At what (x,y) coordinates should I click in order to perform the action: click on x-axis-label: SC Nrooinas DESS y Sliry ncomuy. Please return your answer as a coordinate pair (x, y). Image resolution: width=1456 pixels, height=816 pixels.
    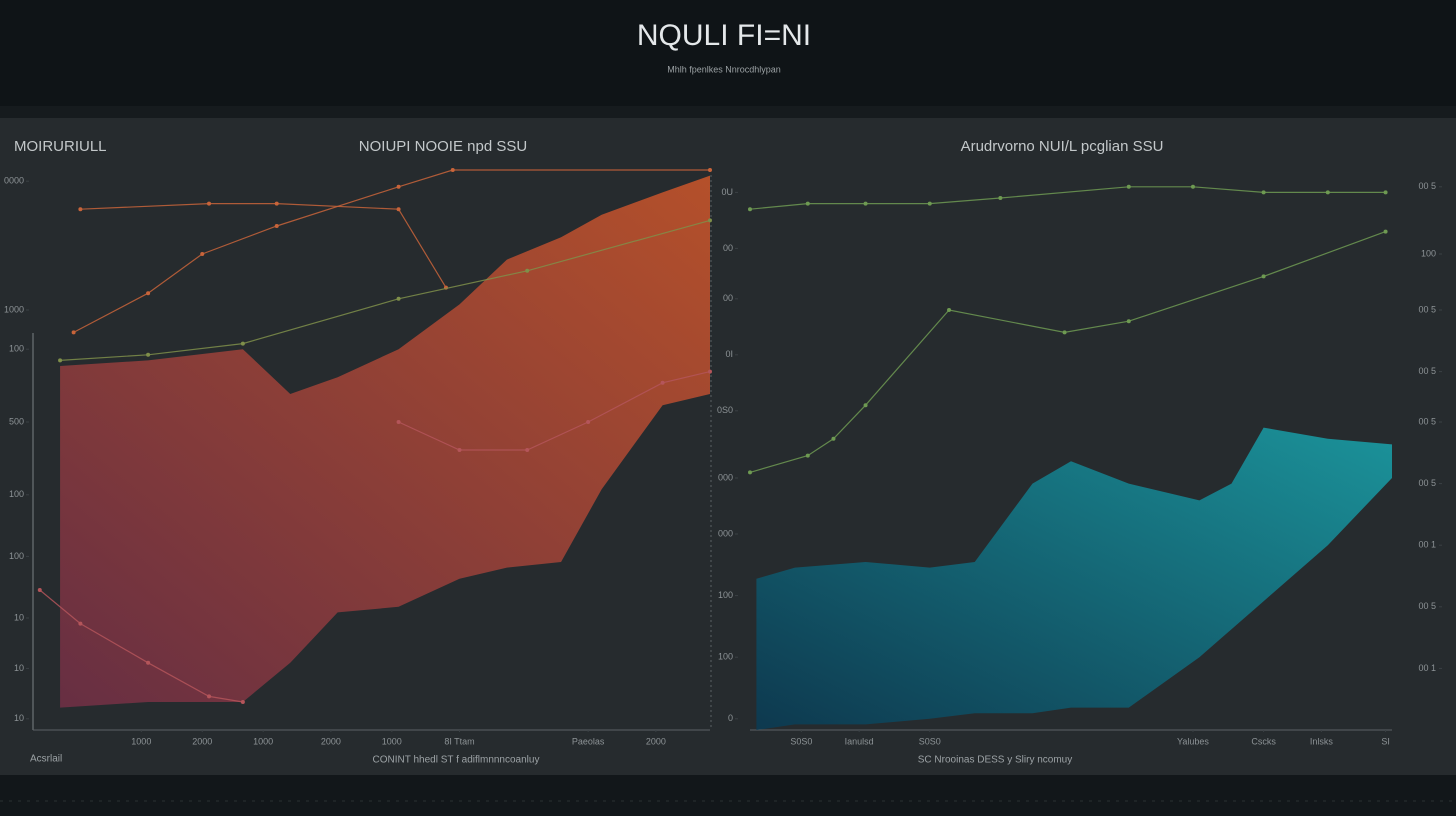
    Looking at the image, I should click on (995, 760).